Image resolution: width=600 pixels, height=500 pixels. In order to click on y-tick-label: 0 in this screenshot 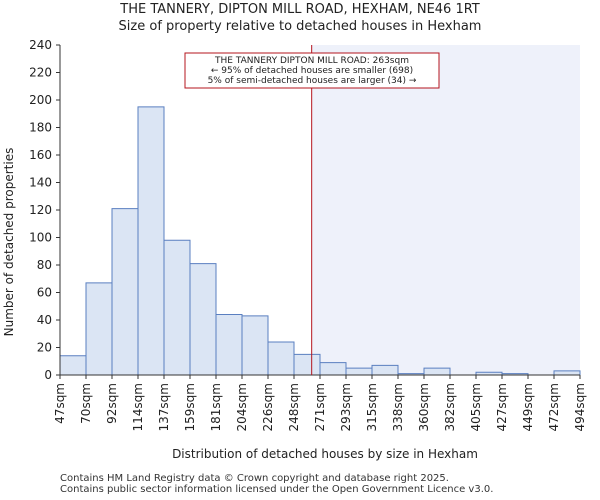, I will do `click(48, 375)`.